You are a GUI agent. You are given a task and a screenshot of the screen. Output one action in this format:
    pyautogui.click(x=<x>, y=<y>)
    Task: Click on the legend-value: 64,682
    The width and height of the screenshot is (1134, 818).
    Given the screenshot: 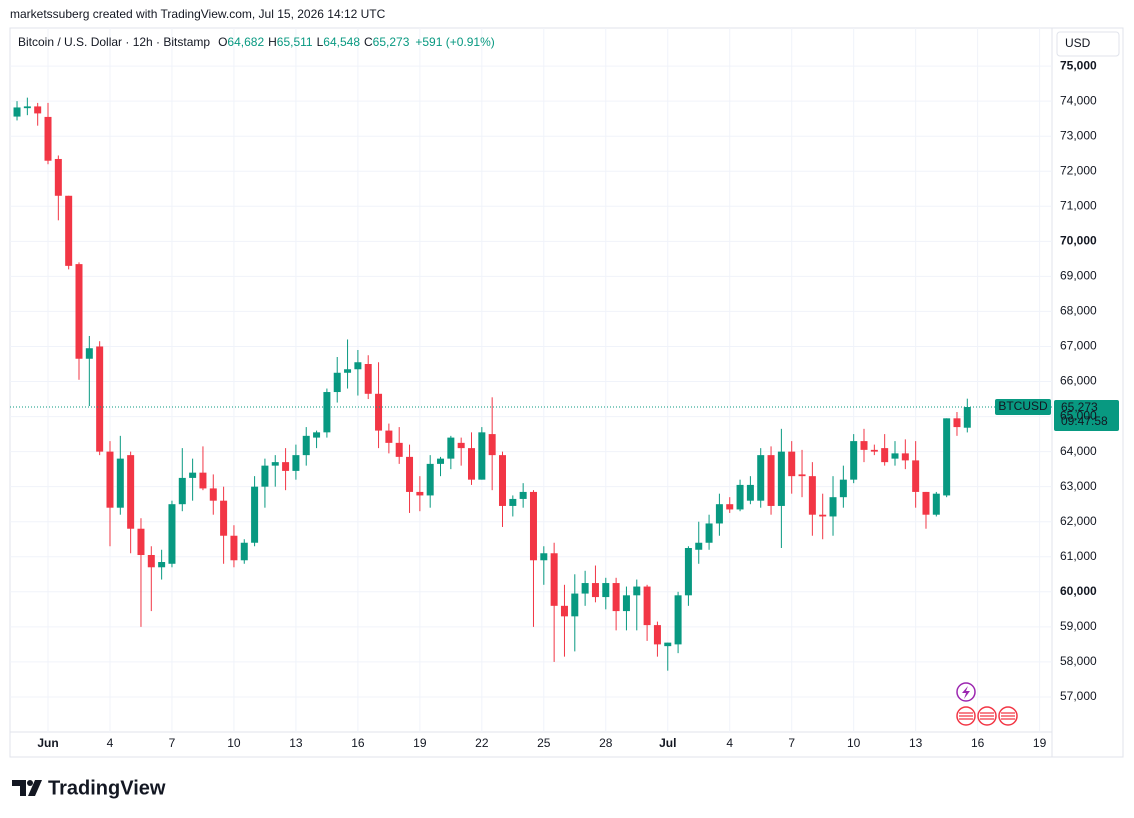 What is the action you would take?
    pyautogui.click(x=245, y=42)
    